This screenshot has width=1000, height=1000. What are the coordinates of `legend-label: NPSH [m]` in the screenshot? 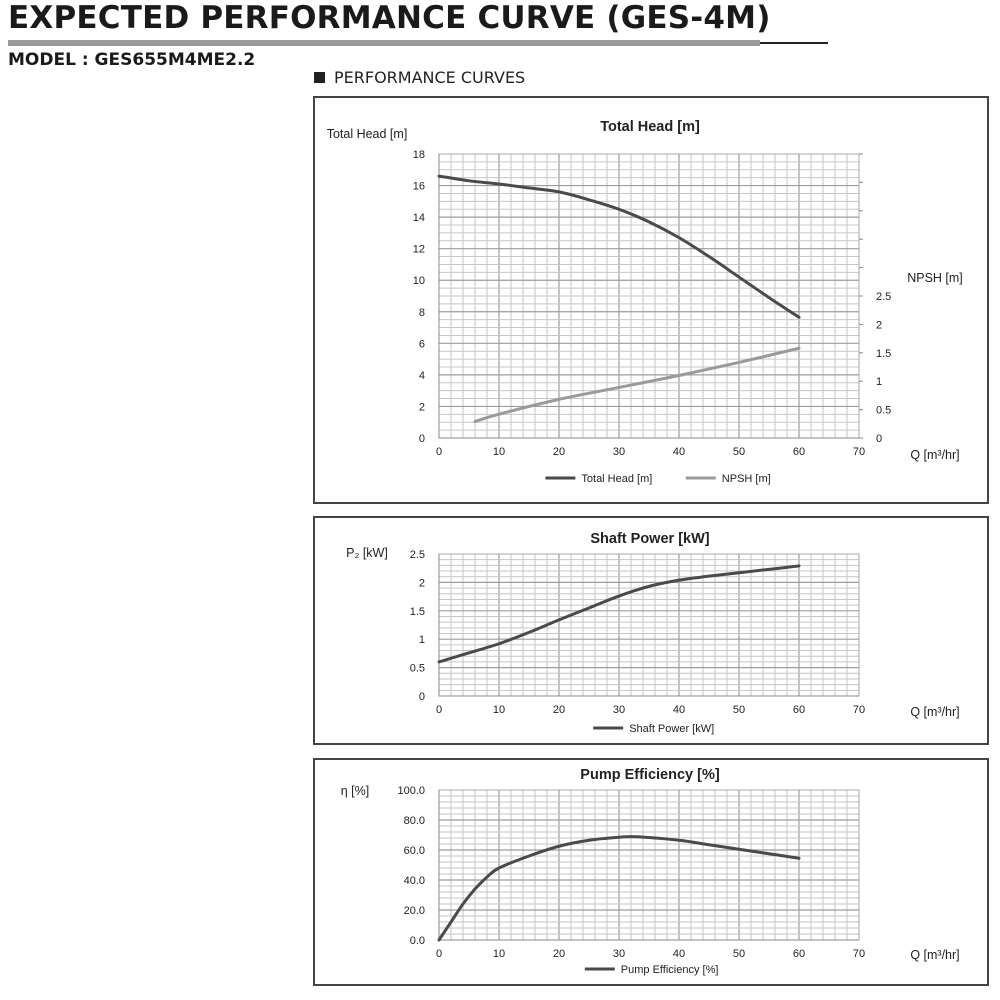 It's located at (746, 479).